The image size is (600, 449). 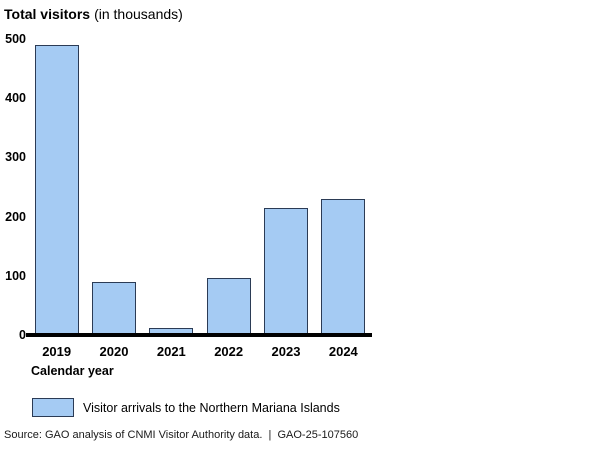 I want to click on y-tick-label-300: 300, so click(x=15, y=157).